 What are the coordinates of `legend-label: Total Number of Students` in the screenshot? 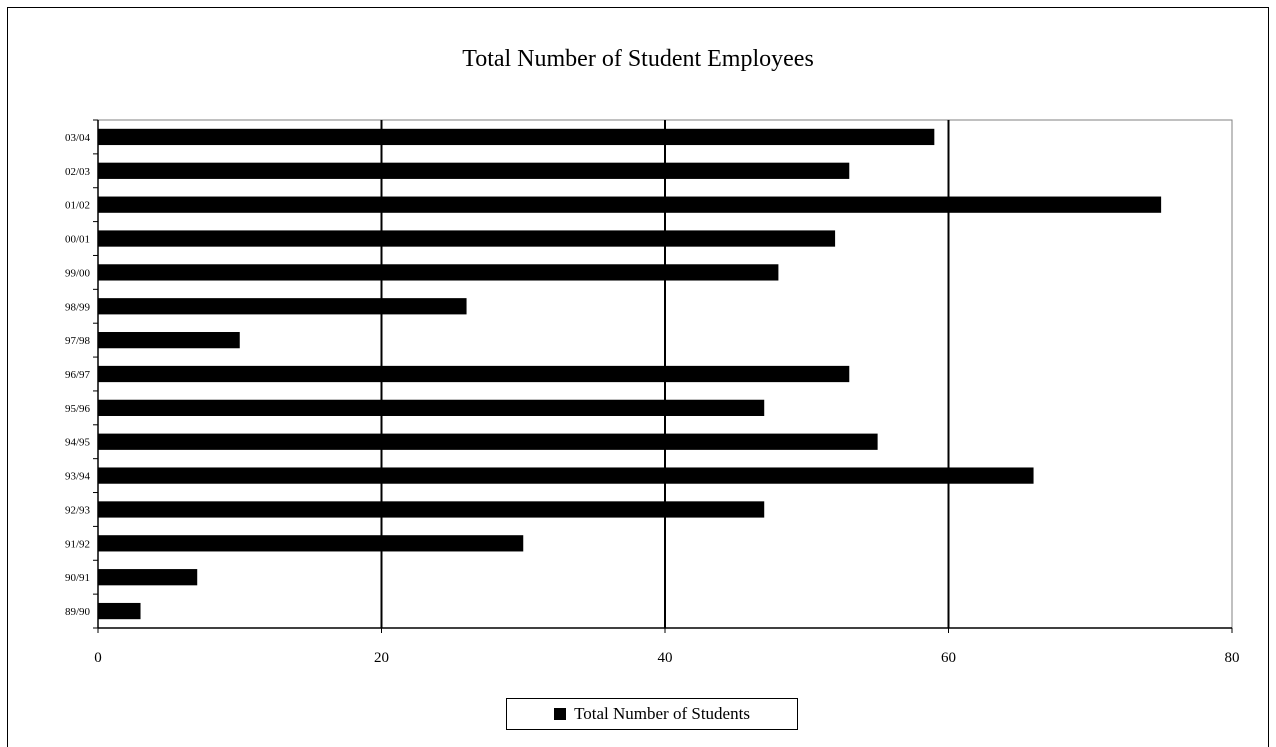 It's located at (662, 713).